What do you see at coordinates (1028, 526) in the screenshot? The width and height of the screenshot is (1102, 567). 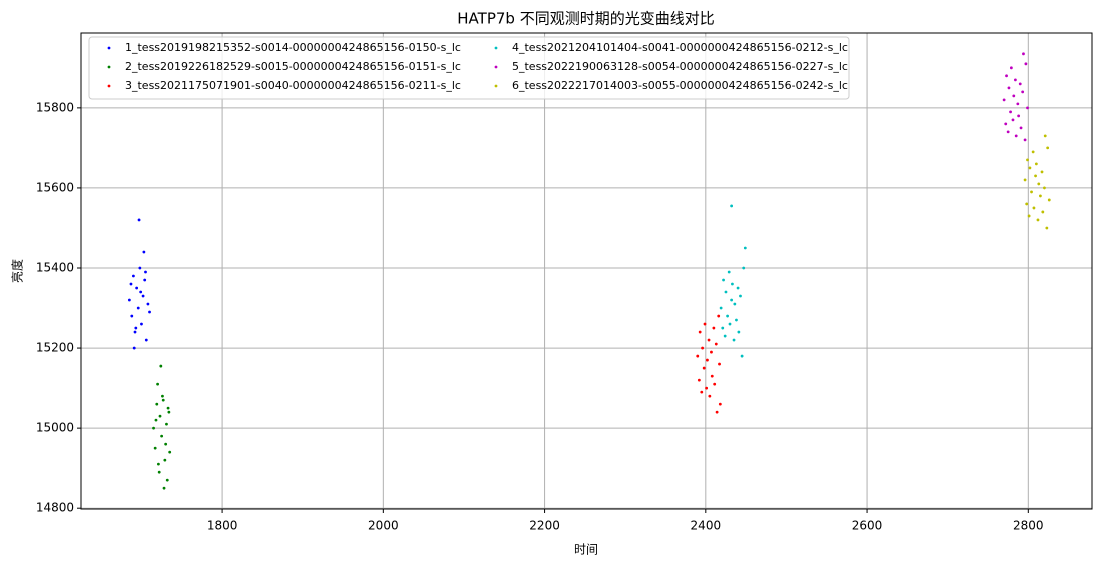 I see `x-tick-label: 2800` at bounding box center [1028, 526].